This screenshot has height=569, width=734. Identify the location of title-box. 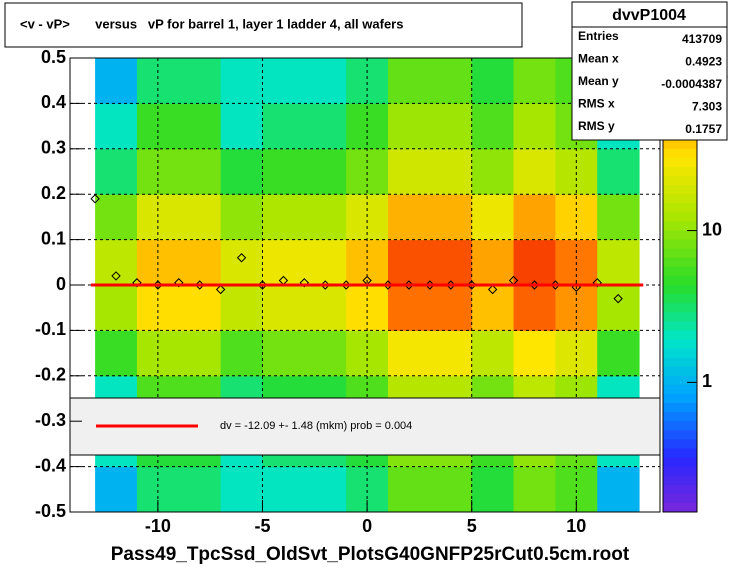
(263, 25).